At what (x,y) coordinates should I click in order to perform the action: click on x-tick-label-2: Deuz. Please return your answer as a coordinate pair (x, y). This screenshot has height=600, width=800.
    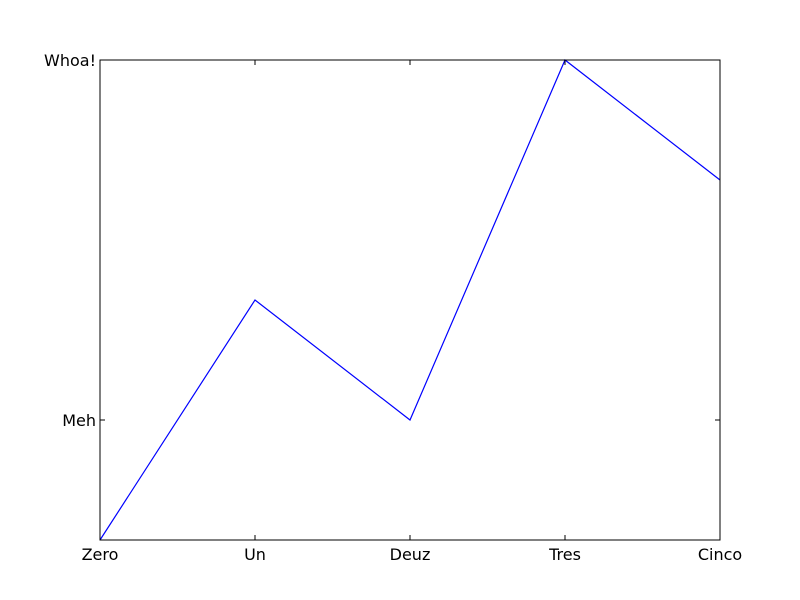
    Looking at the image, I should click on (410, 554).